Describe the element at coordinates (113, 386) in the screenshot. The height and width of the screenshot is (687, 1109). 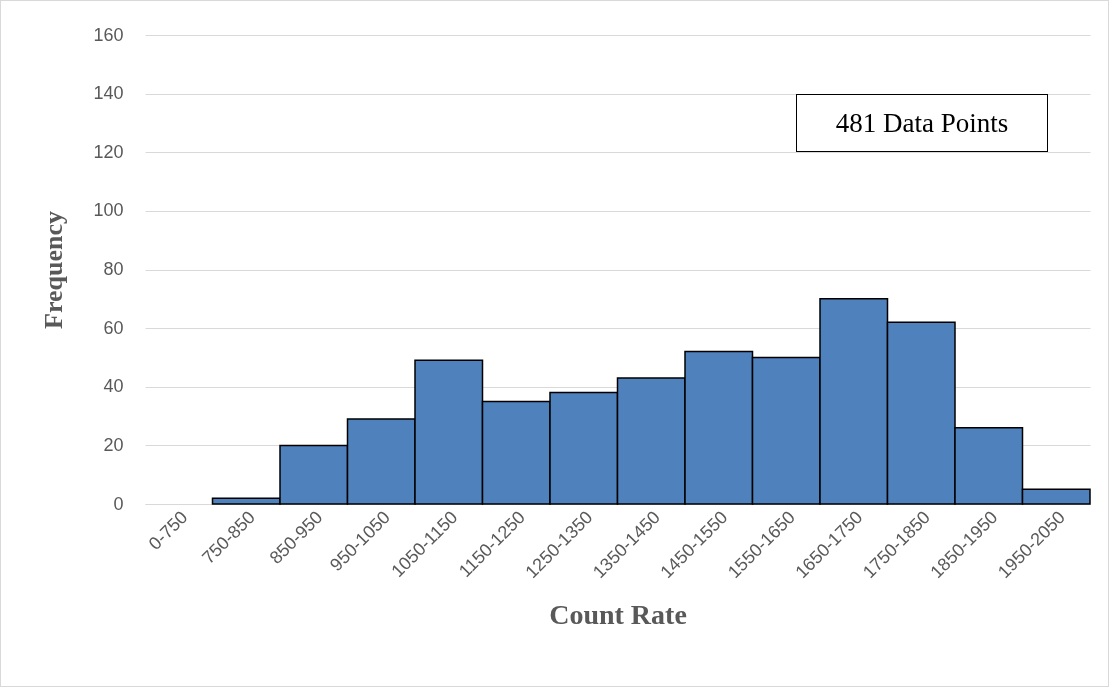
I see `y-tick-label: 40` at that location.